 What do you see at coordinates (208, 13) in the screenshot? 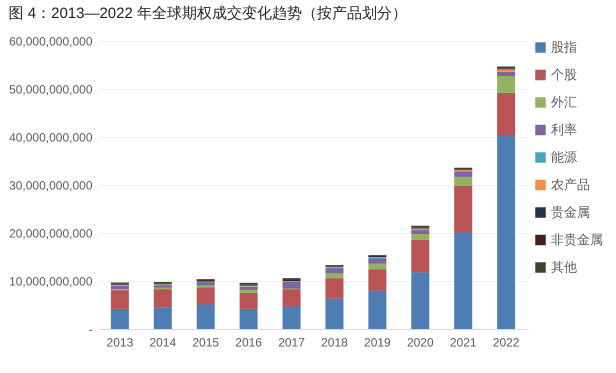
I see `chart-title: 图 4：2013—2022 年全球期权成交变化趋势（按产品划分）` at bounding box center [208, 13].